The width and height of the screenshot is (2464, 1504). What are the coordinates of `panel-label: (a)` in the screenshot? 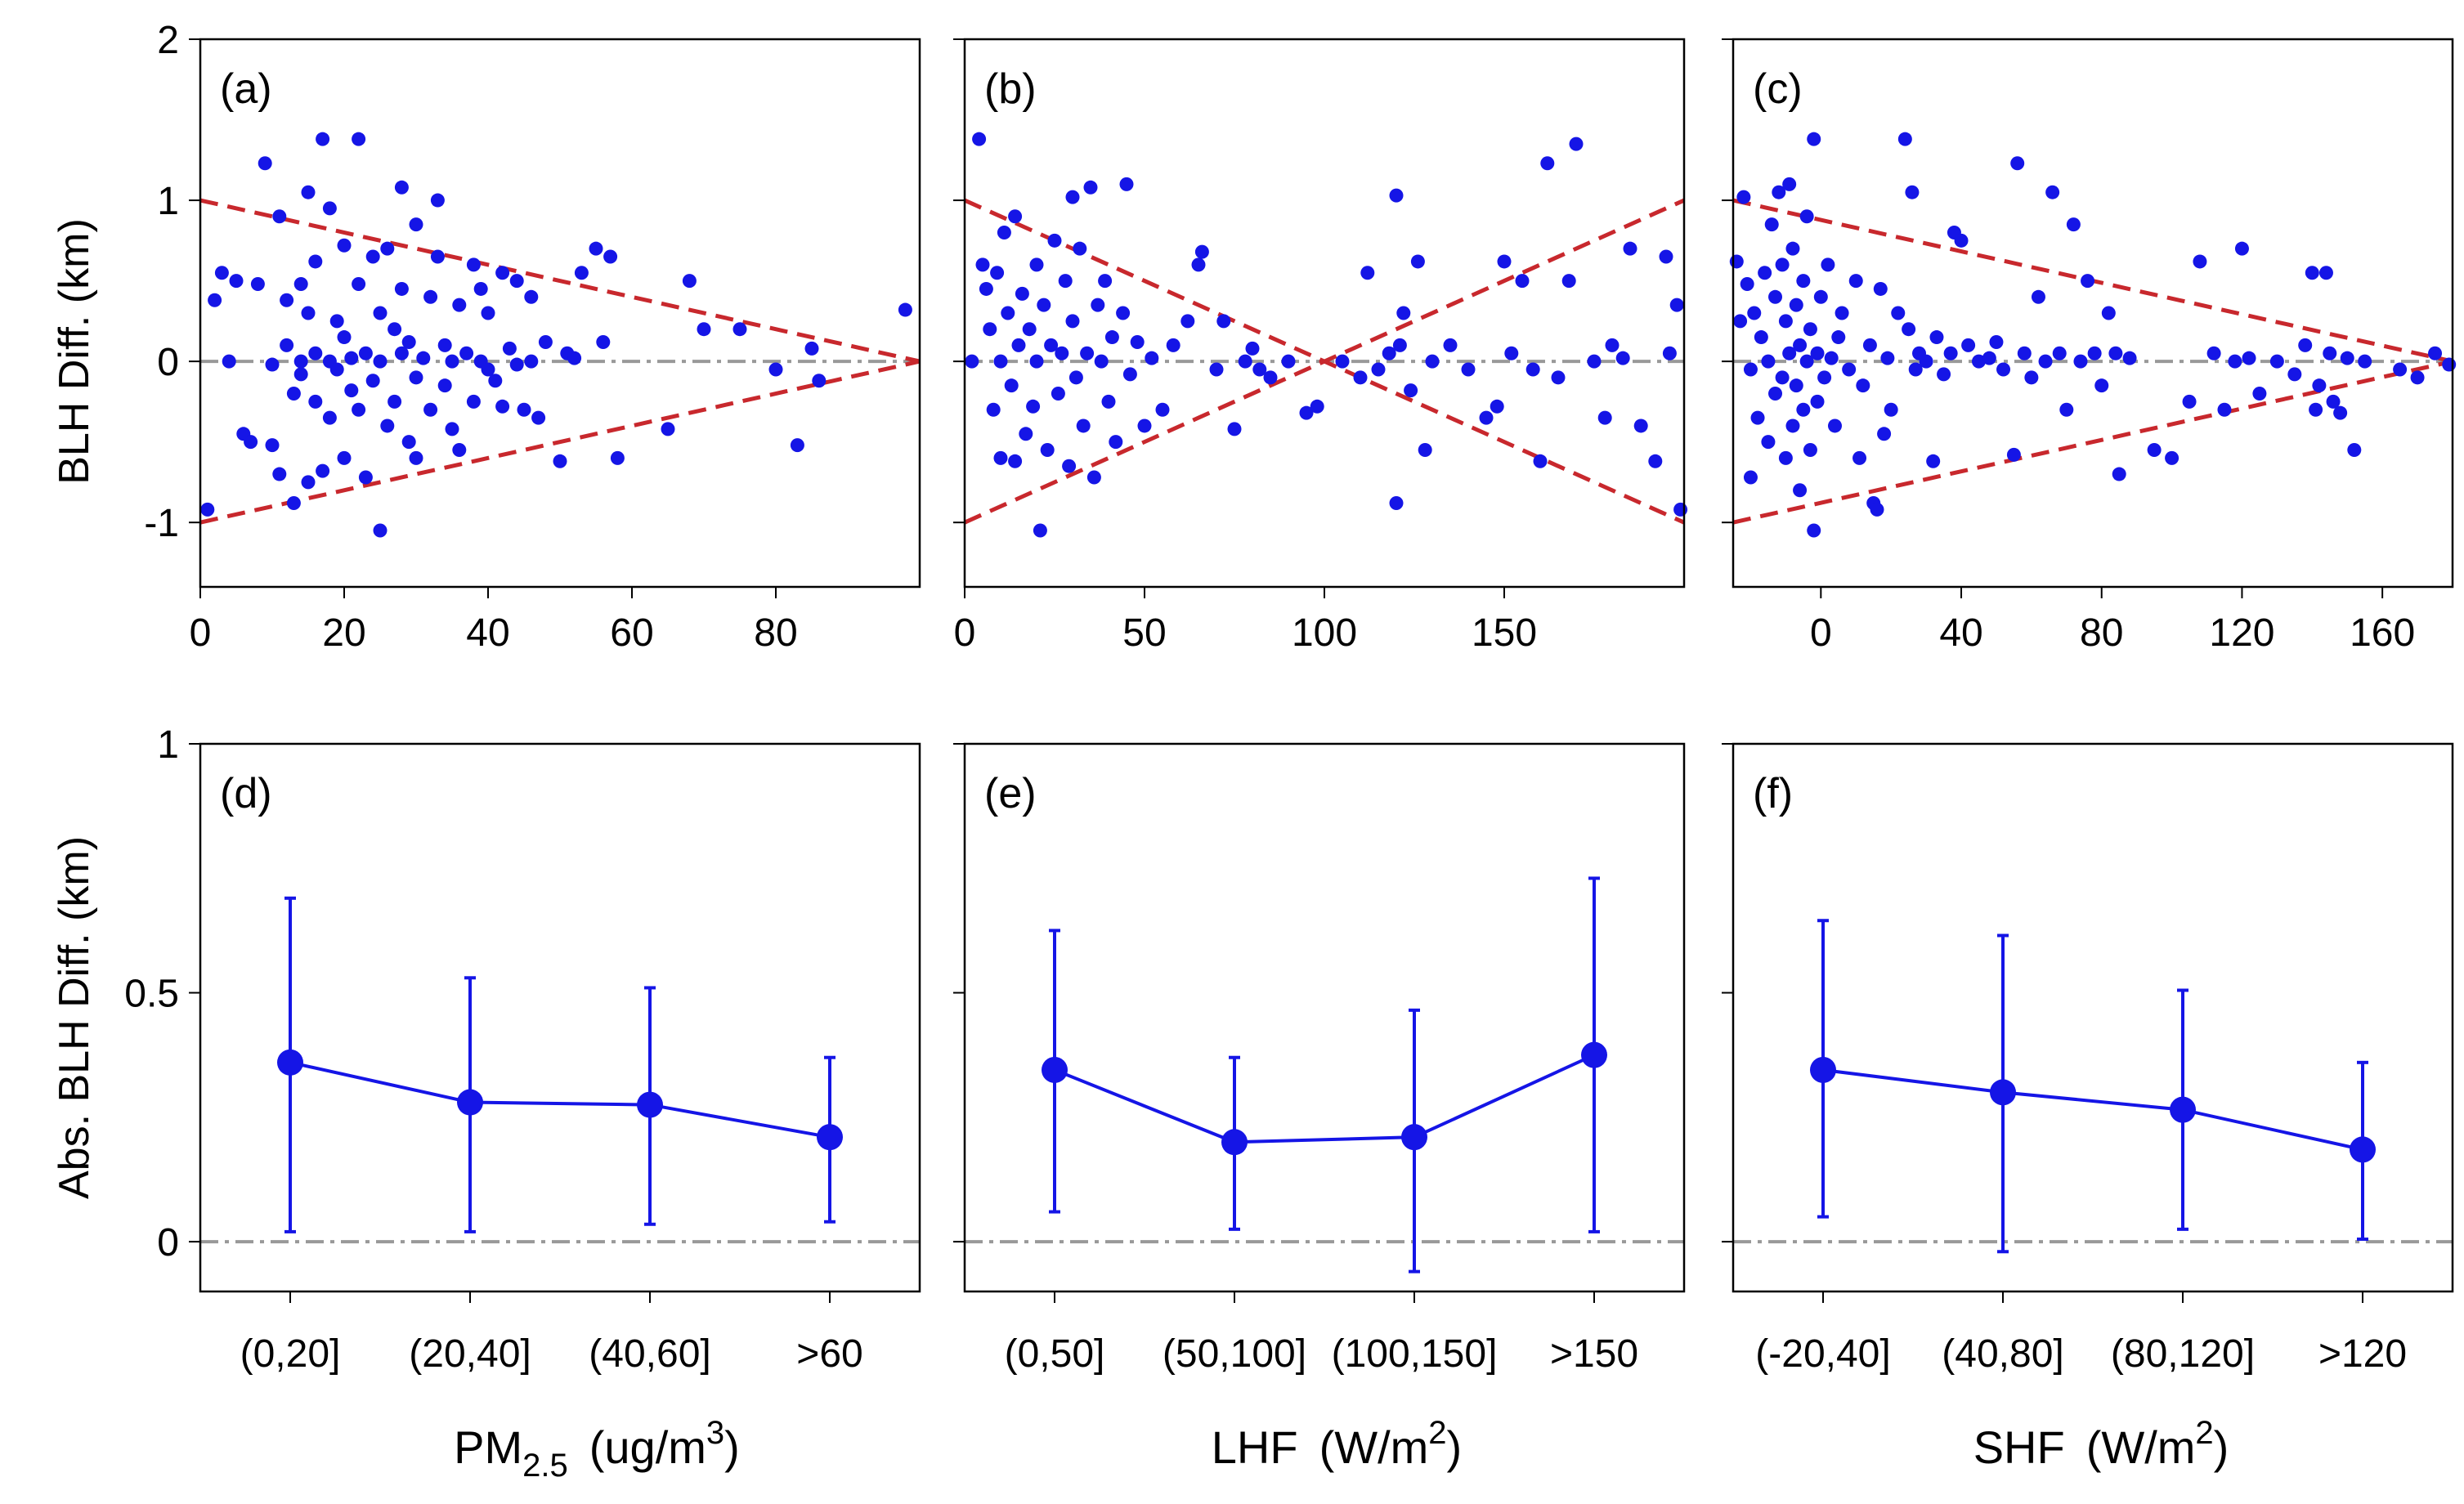 It's located at (246, 89).